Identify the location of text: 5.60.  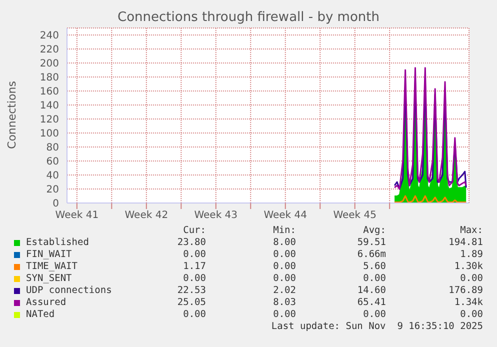
(374, 266).